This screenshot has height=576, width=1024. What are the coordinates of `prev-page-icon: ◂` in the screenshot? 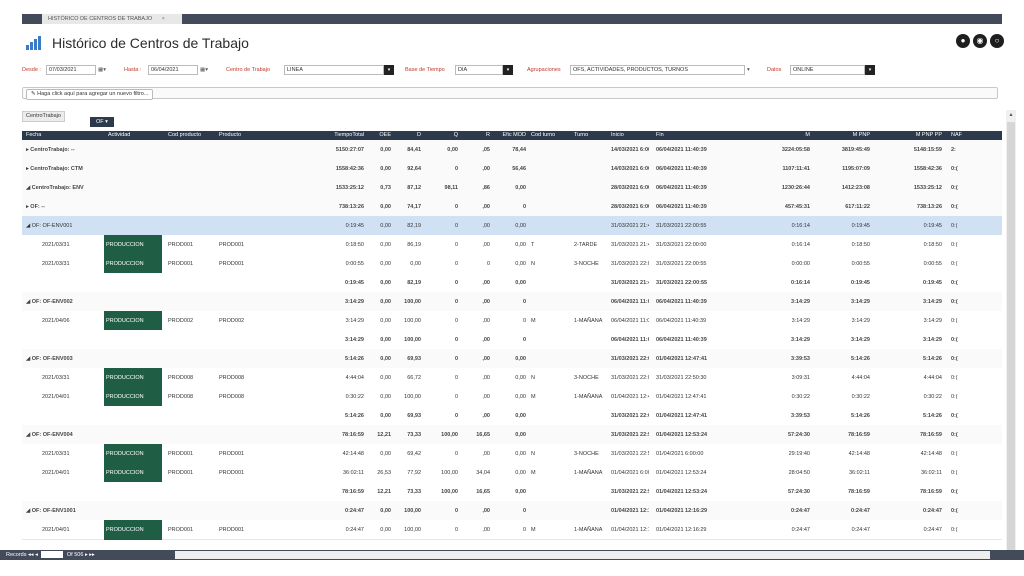 It's located at (36, 555).